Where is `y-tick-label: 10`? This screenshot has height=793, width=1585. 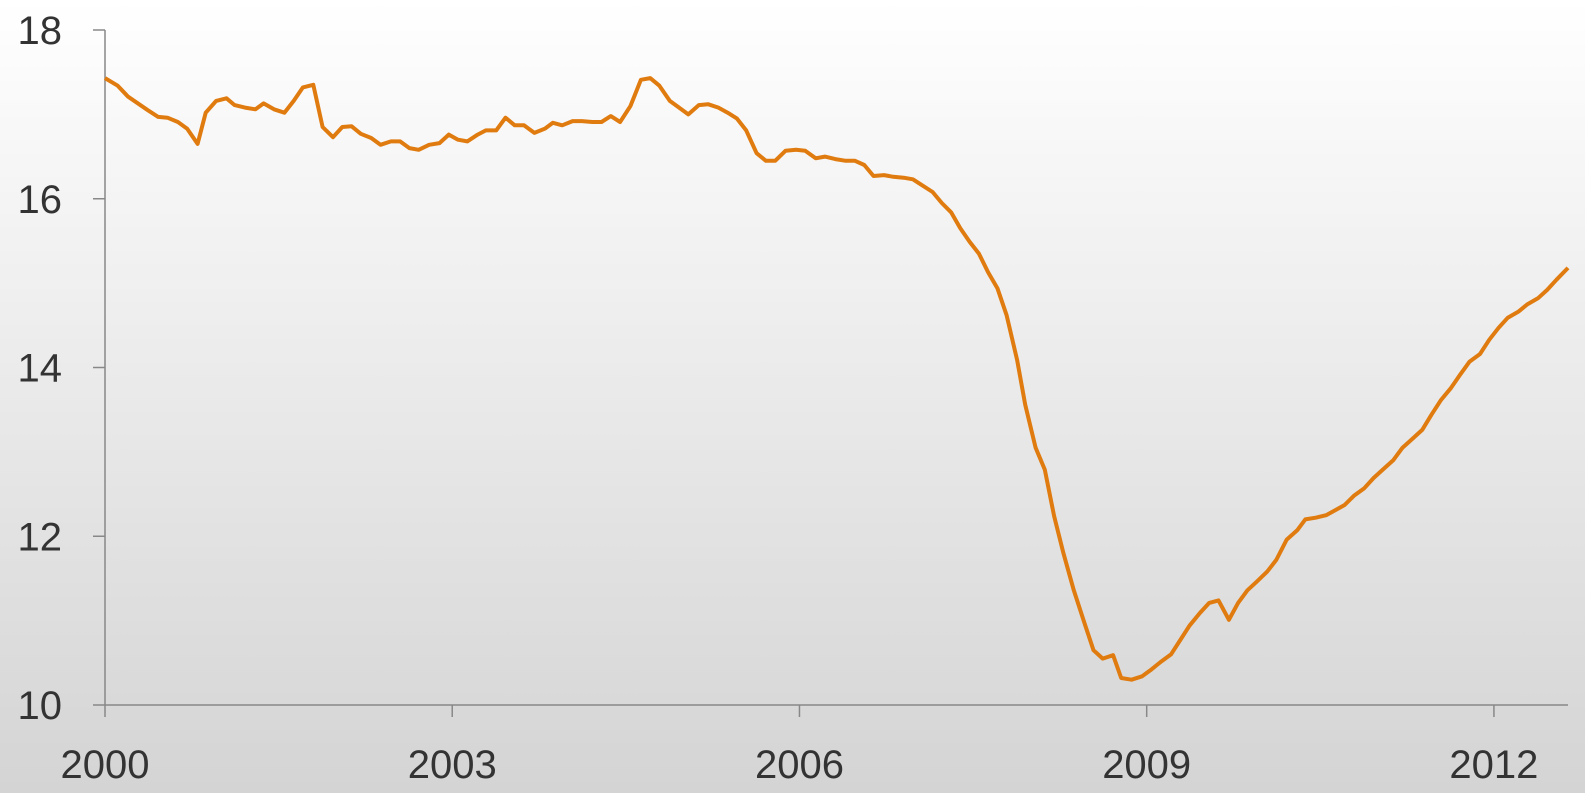
y-tick-label: 10 is located at coordinates (40, 706).